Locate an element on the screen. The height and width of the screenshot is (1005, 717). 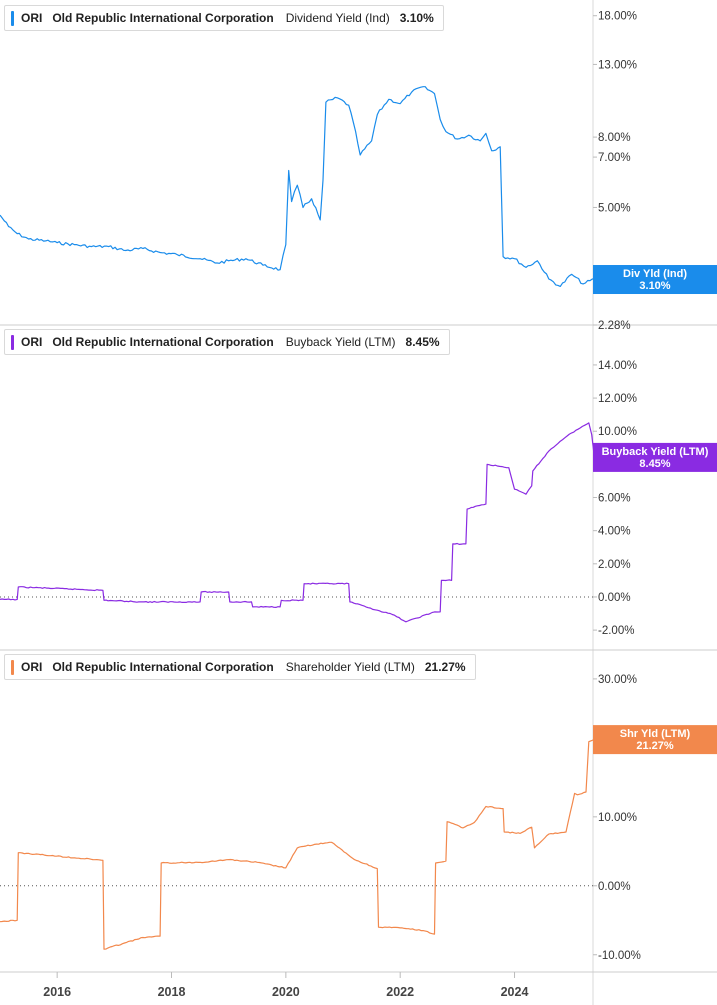
value-tag-label: Div Yld (Ind) is located at coordinates (655, 274).